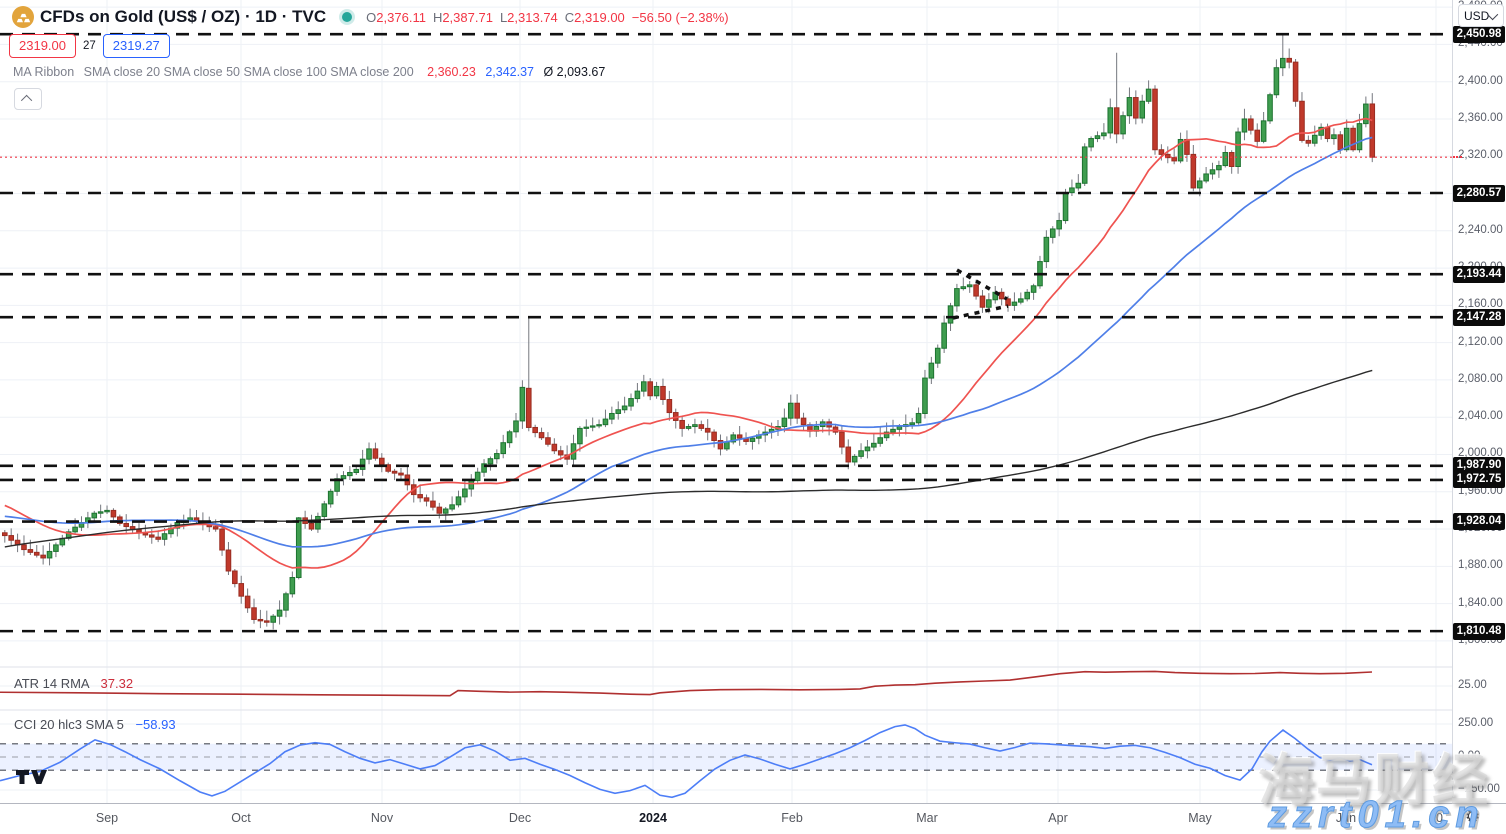 The image size is (1506, 834). Describe the element at coordinates (1479, 480) in the screenshot. I see `price-level-badge: 1,972.75` at that location.